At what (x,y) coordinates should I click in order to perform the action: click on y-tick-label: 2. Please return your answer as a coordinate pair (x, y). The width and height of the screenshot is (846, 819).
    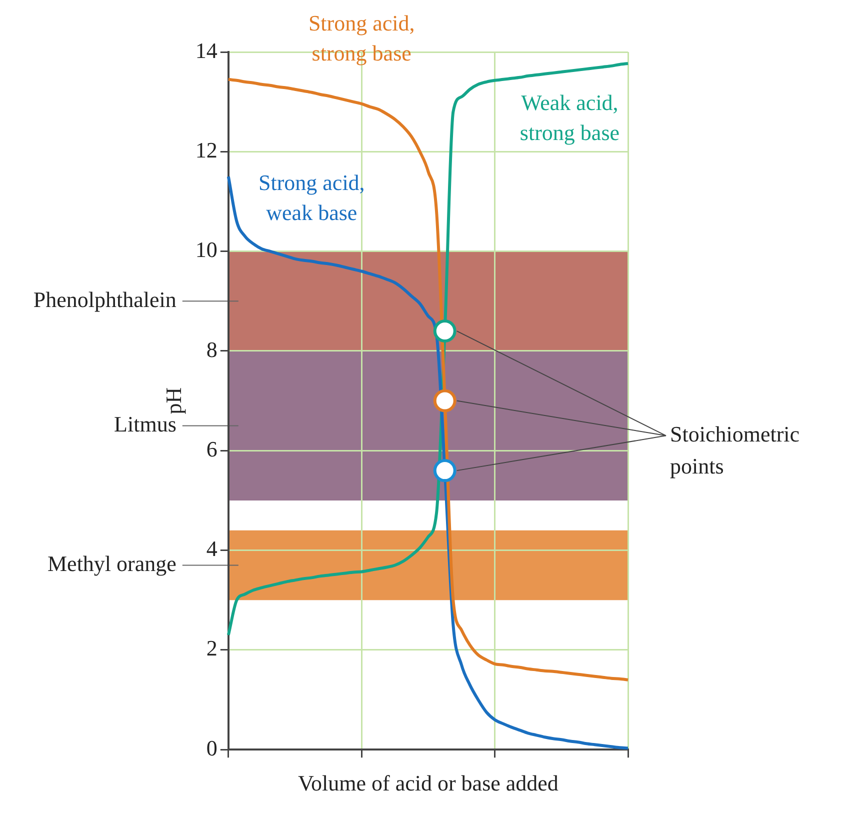
    Looking at the image, I should click on (212, 648).